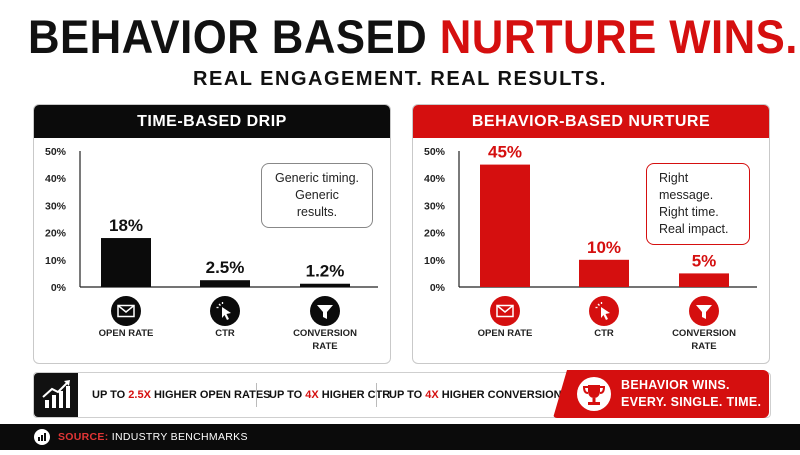 The height and width of the screenshot is (455, 800). Describe the element at coordinates (691, 394) in the screenshot. I see `wins-text: BEHAVIOR WINS. EVERY. SINGLE. TIME.` at that location.